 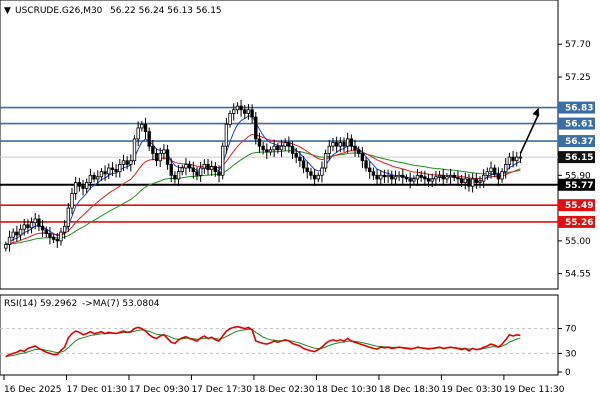 I want to click on price-tick-label: 54.55, so click(x=578, y=275).